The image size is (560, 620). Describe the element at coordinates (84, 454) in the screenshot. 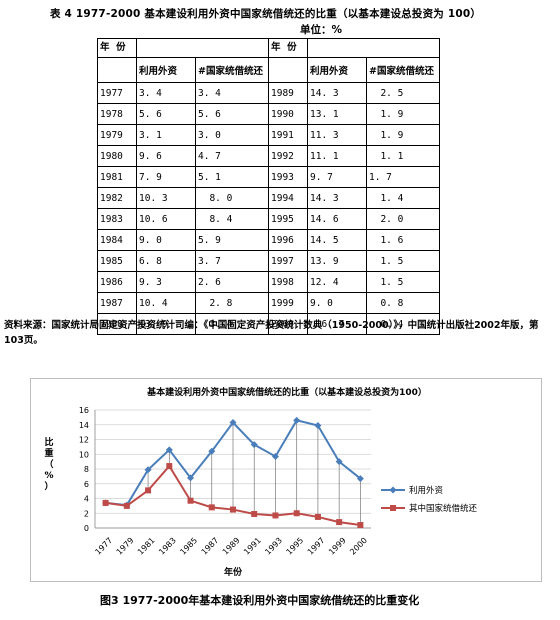

I see `y-tick-label: 10` at that location.